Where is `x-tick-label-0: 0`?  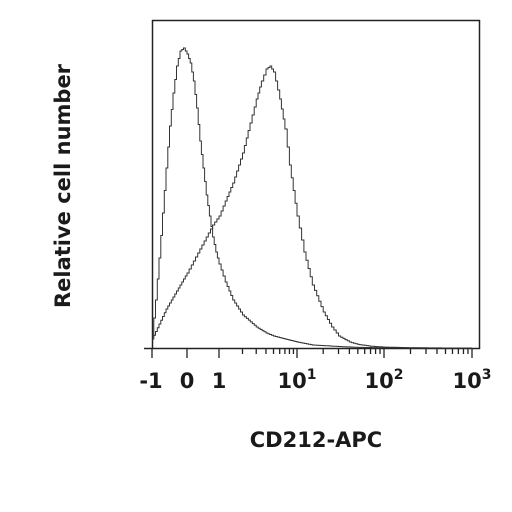 x-tick-label-0: 0 is located at coordinates (187, 381).